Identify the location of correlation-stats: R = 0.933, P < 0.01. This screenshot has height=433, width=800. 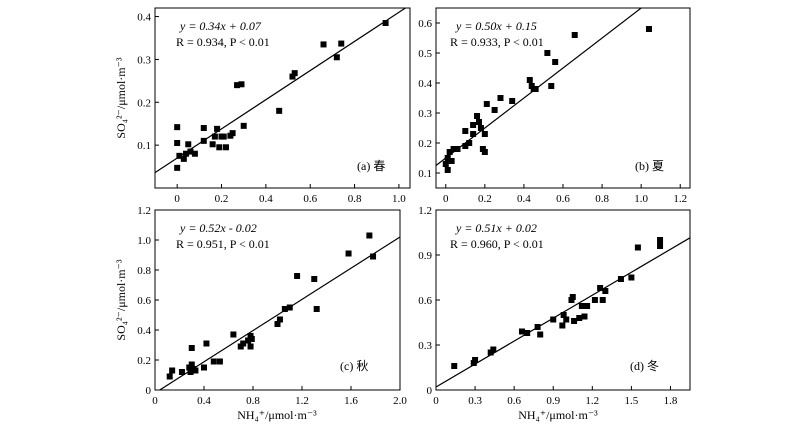
(497, 42).